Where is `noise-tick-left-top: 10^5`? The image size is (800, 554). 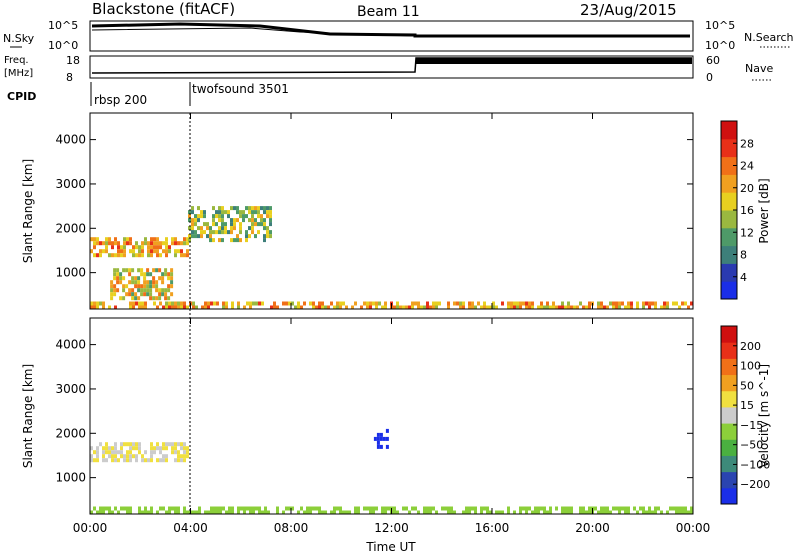 noise-tick-left-top: 10^5 is located at coordinates (63, 25).